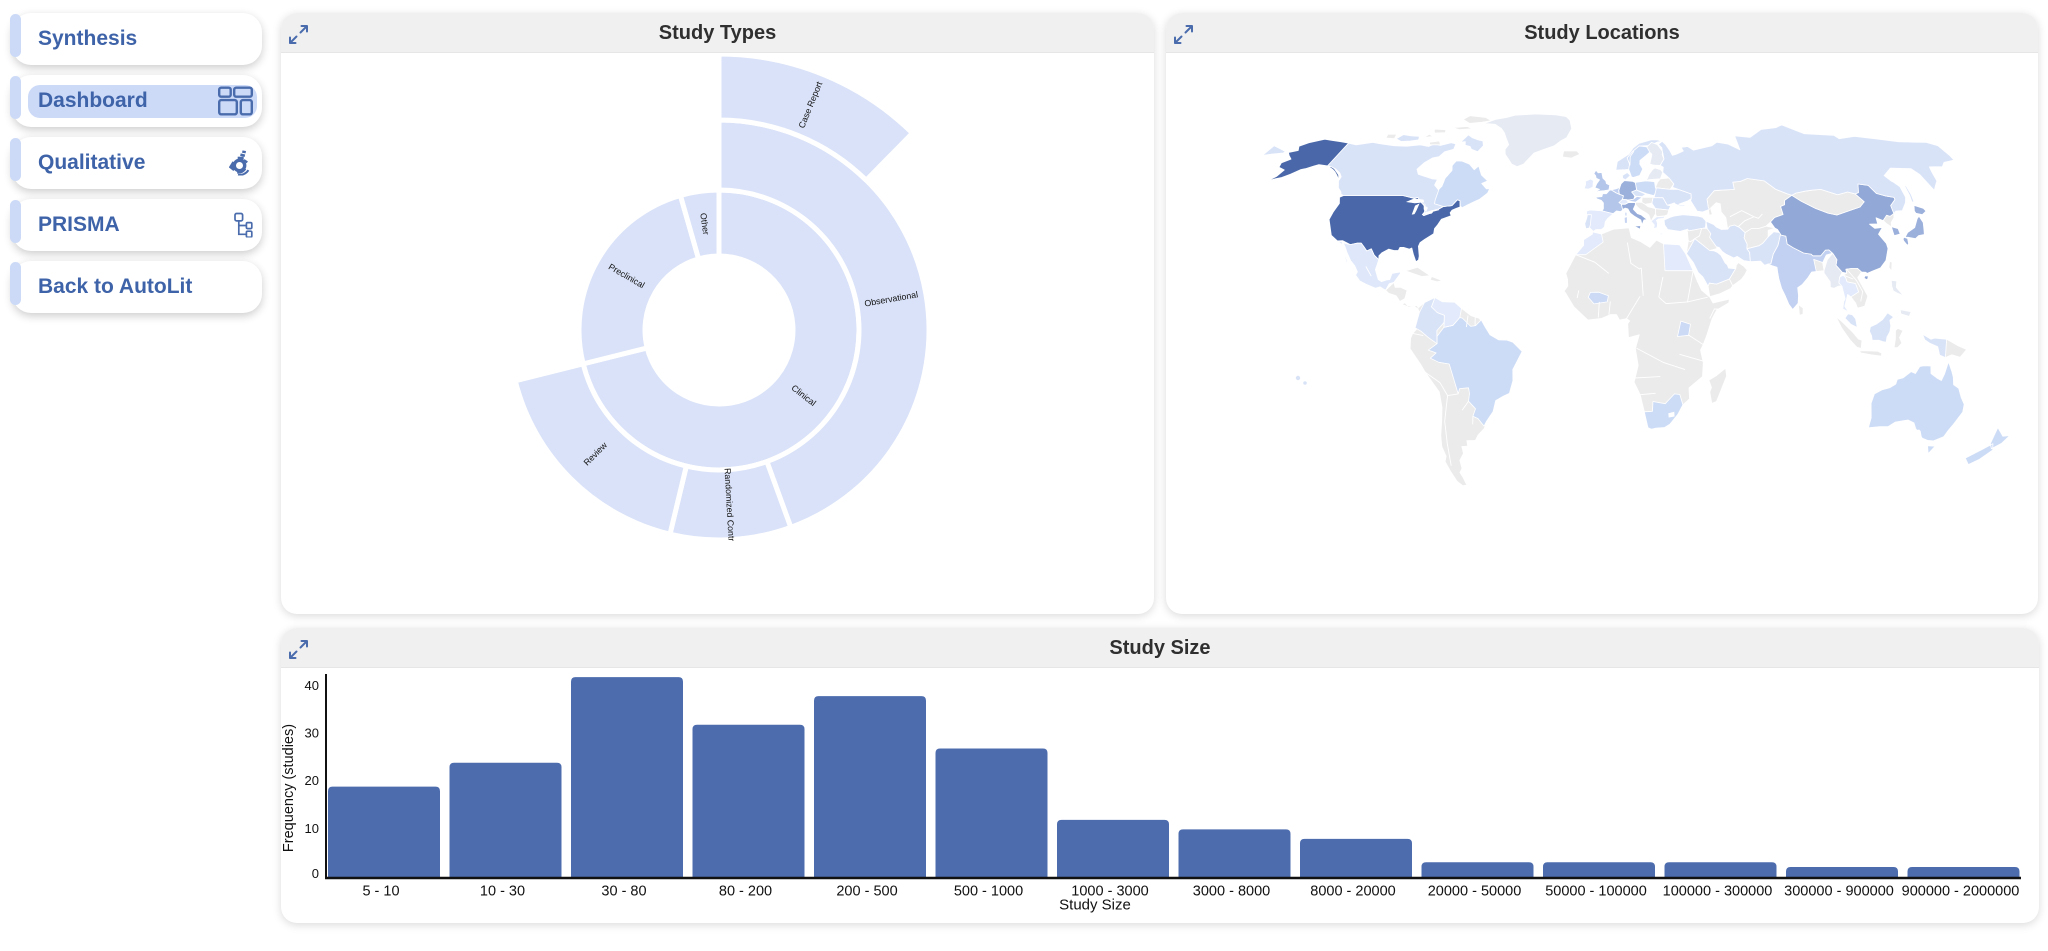 The height and width of the screenshot is (951, 2048). What do you see at coordinates (745, 892) in the screenshot?
I see `svg-text: 80 - 200` at bounding box center [745, 892].